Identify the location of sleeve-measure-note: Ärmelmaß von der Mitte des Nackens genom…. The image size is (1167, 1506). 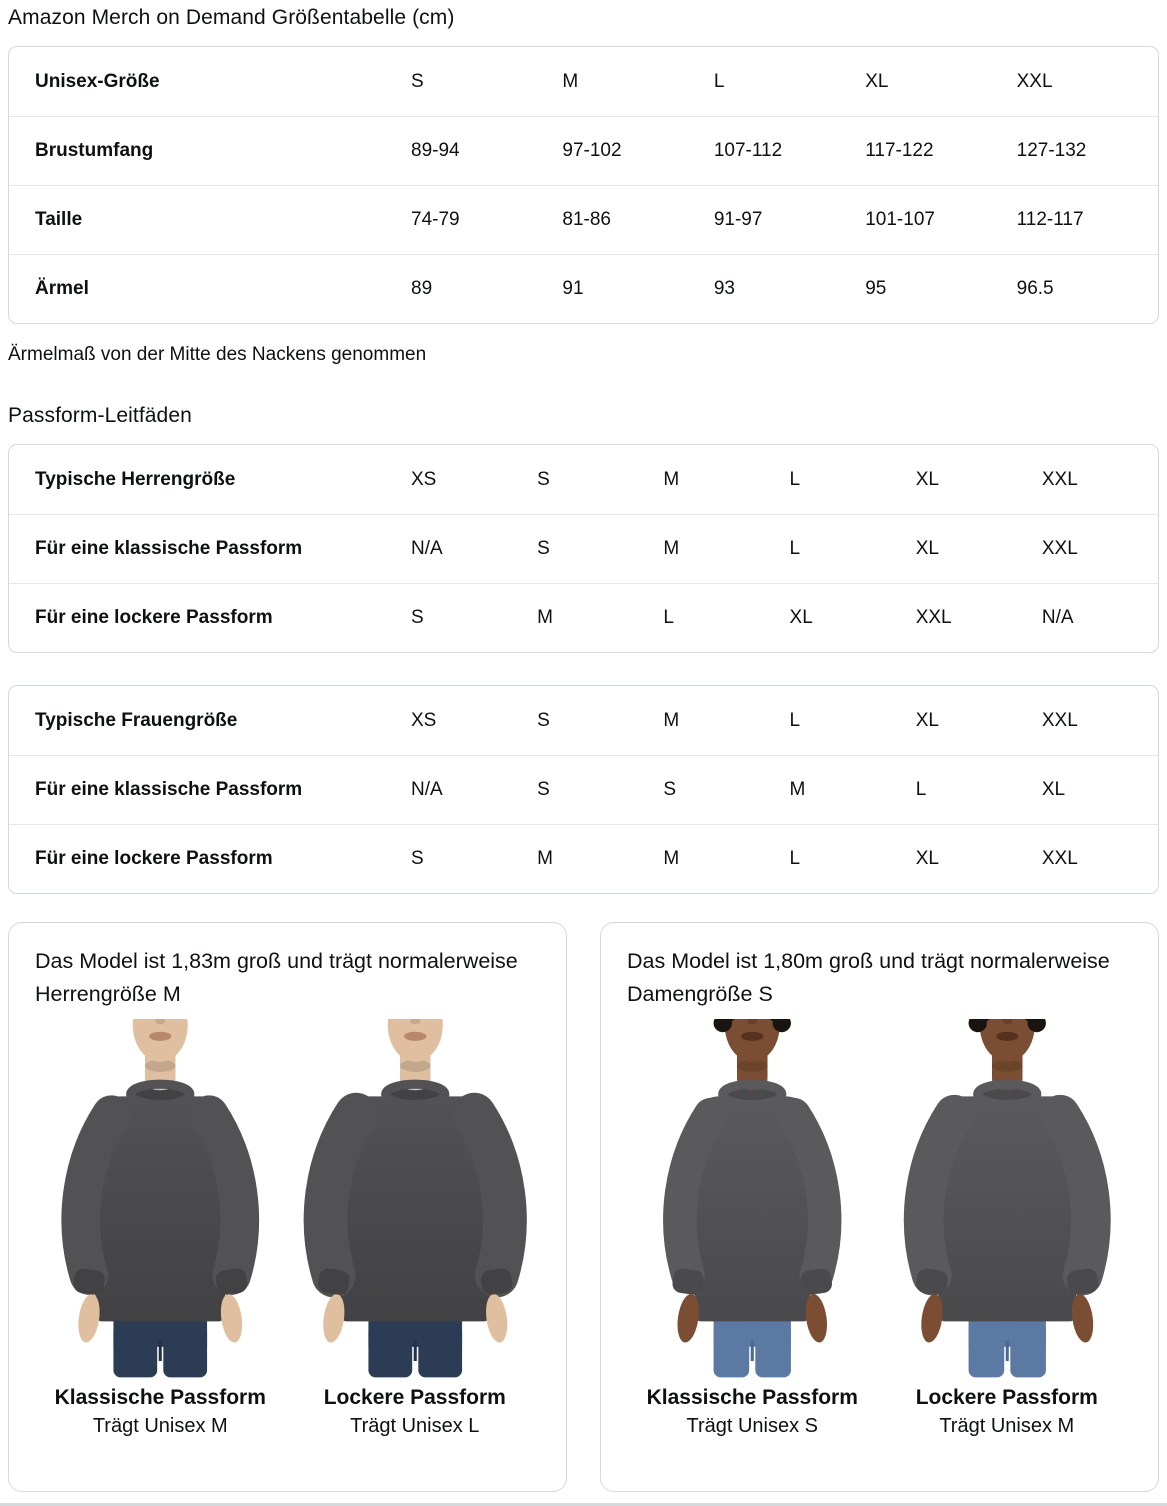
(217, 354).